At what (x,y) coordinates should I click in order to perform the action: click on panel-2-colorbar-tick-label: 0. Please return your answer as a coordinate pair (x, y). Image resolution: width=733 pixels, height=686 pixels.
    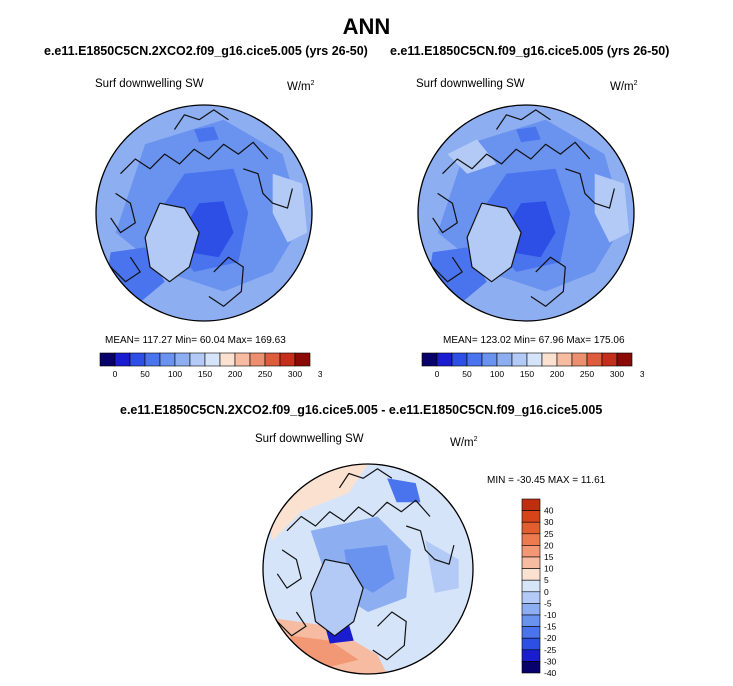
    Looking at the image, I should click on (437, 374).